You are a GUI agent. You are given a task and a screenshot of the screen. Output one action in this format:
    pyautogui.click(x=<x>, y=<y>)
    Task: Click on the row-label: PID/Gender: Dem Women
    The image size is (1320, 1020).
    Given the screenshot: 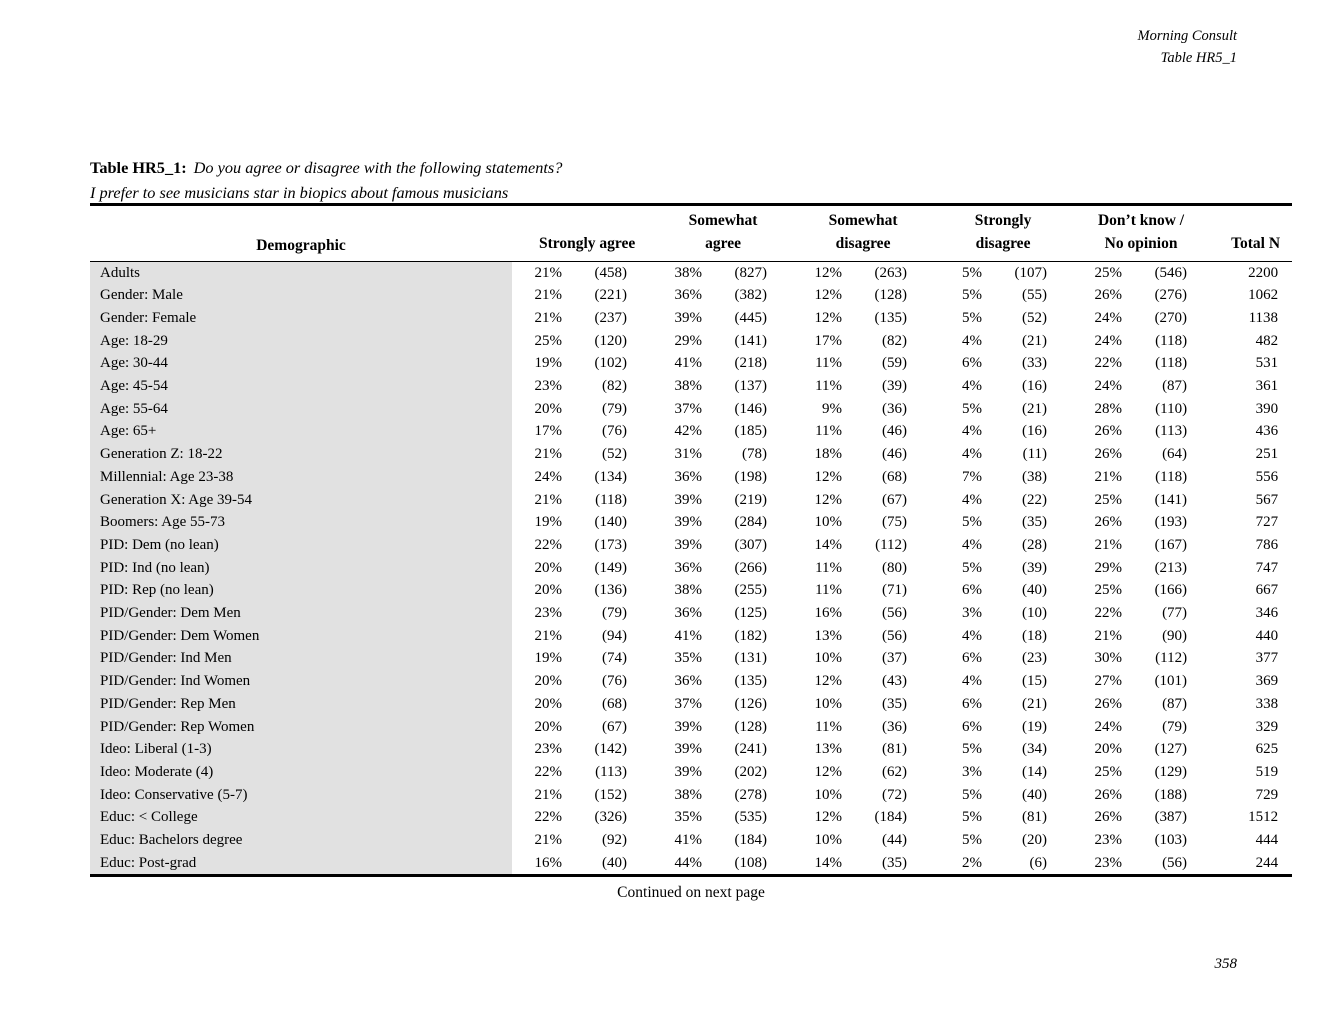 What is the action you would take?
    pyautogui.click(x=301, y=636)
    